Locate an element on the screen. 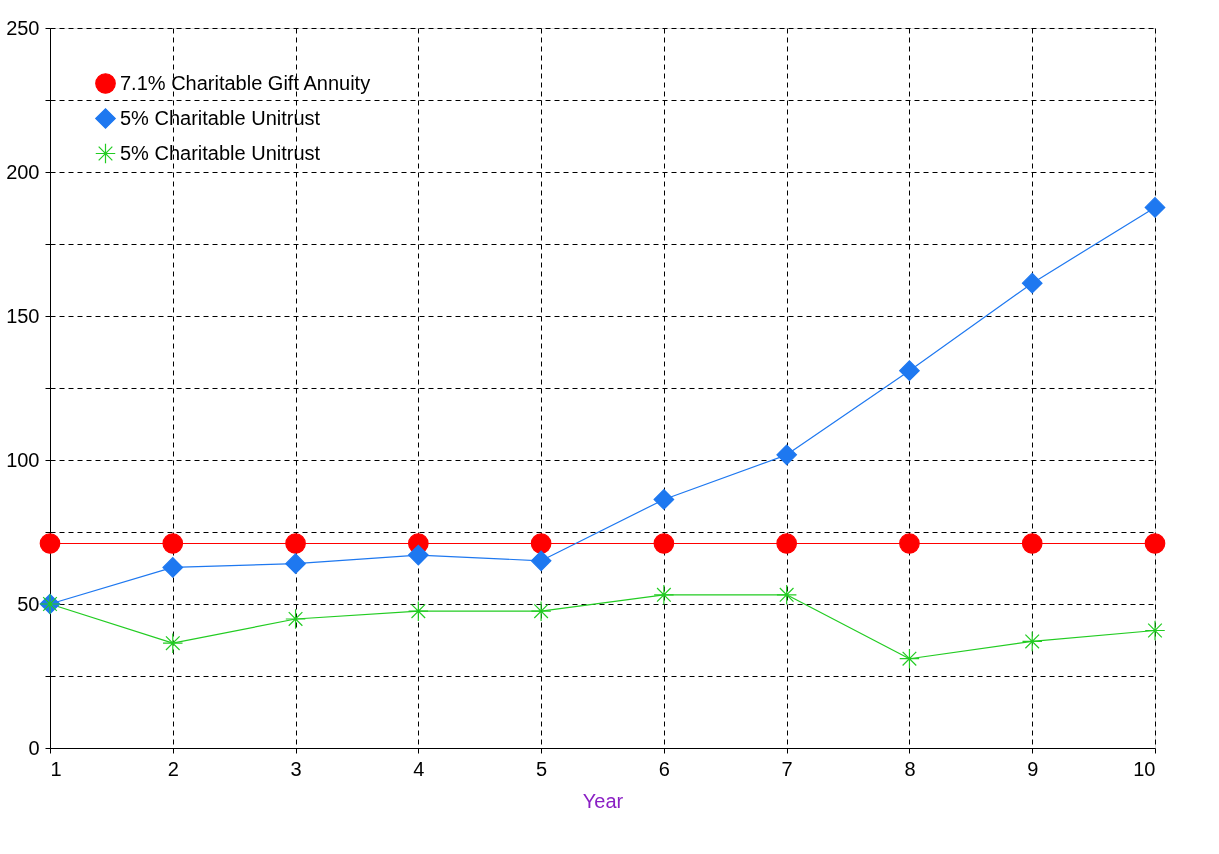 The width and height of the screenshot is (1219, 854). x-axis-title: Year is located at coordinates (603, 800).